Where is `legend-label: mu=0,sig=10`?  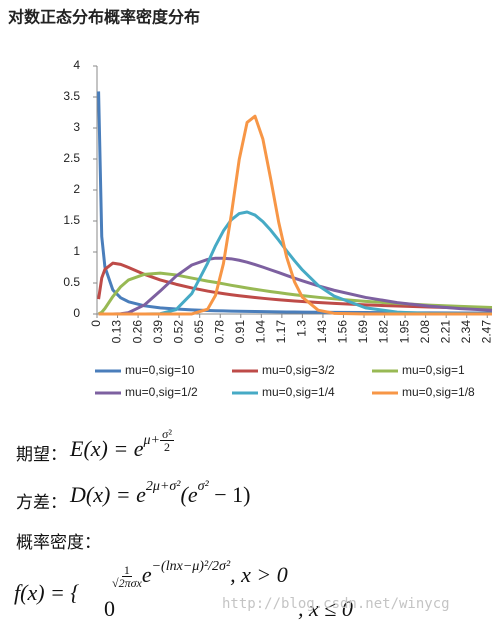
legend-label: mu=0,sig=10 is located at coordinates (160, 370).